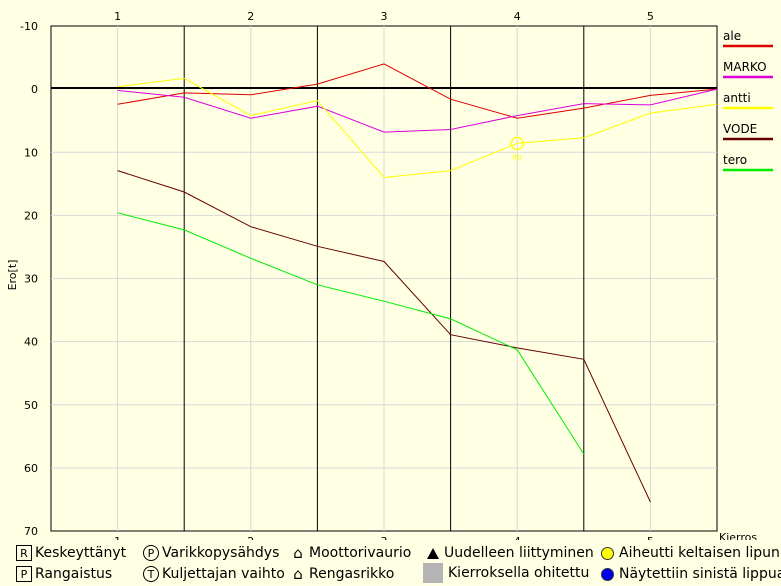 This screenshot has height=586, width=781. What do you see at coordinates (417, 110) in the screenshot?
I see `series-line-marko` at bounding box center [417, 110].